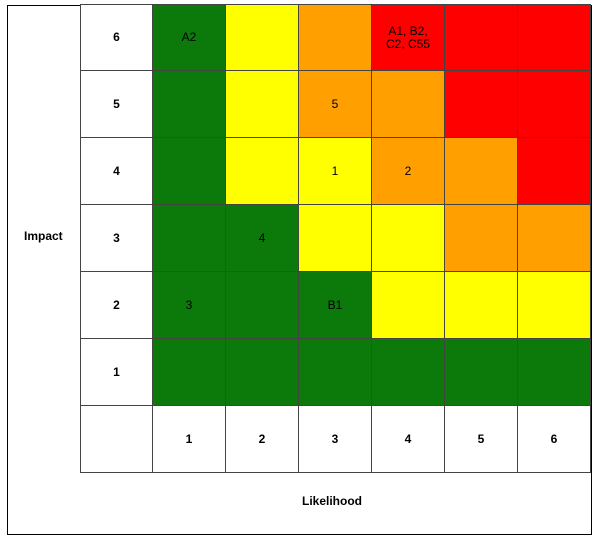 The height and width of the screenshot is (540, 600). What do you see at coordinates (43, 236) in the screenshot?
I see `impact-axis-label: Impact` at bounding box center [43, 236].